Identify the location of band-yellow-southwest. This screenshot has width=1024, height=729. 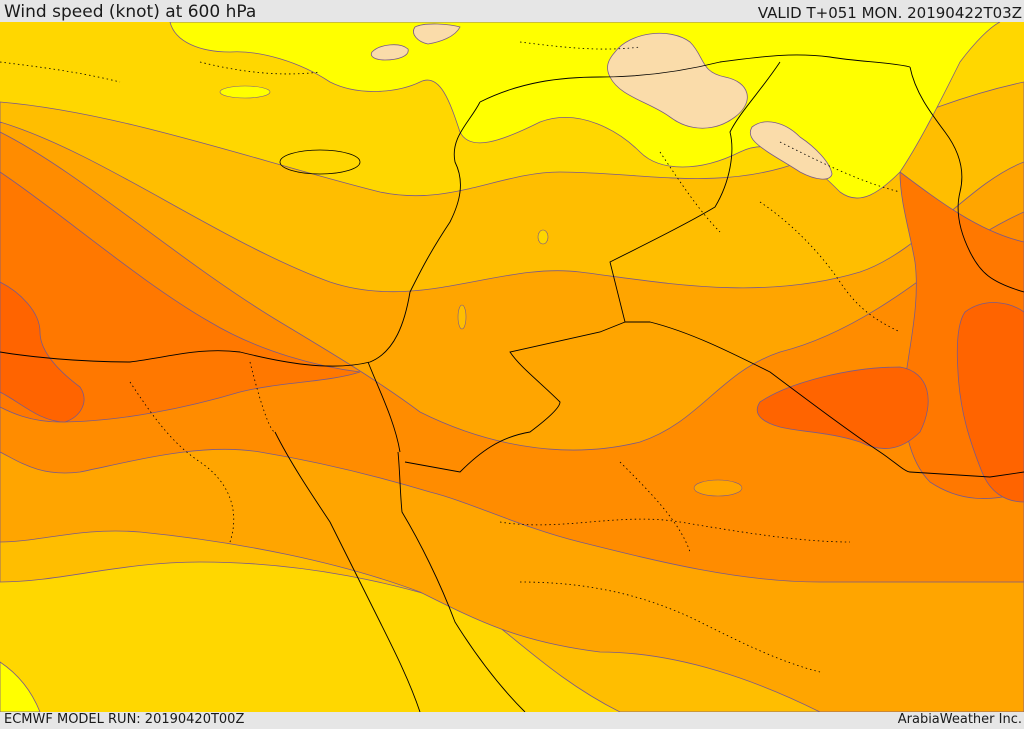
(20, 686).